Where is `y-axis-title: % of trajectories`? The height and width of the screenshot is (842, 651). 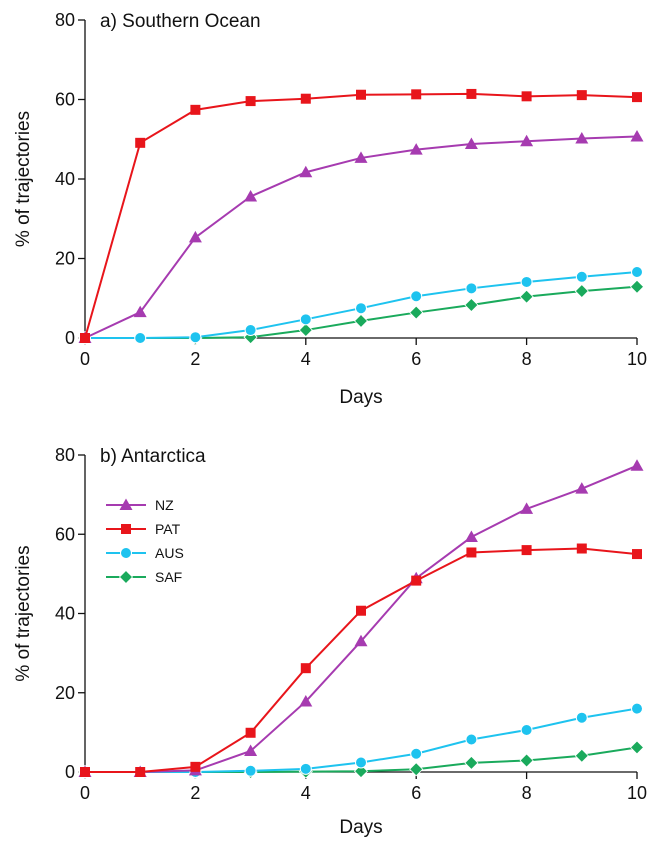
y-axis-title: % of trajectories is located at coordinates (23, 613).